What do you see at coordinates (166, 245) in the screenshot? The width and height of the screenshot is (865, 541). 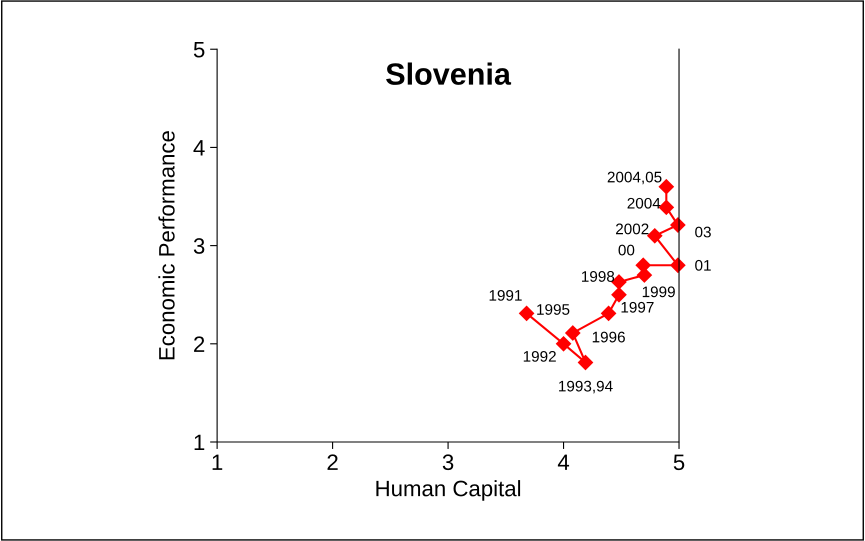 I see `y-axis-title: Economic Performance` at bounding box center [166, 245].